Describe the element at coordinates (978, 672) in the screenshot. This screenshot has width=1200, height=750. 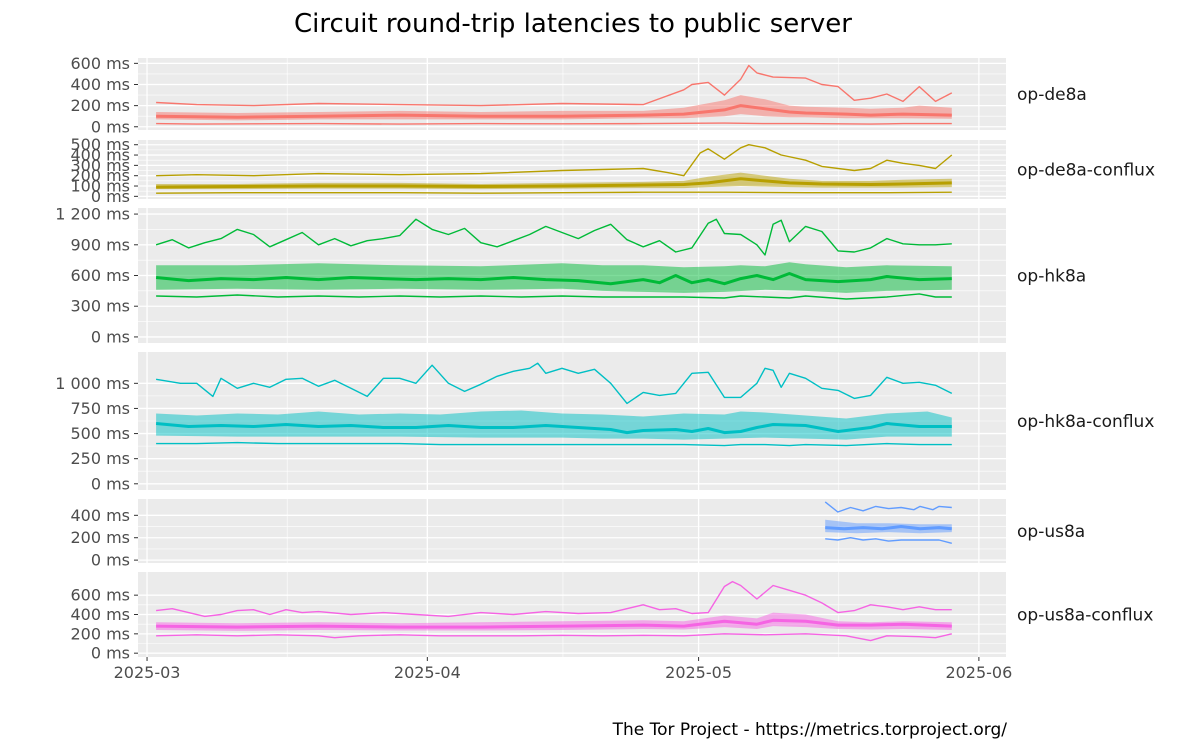
I see `x-tick-label: 2025-06` at that location.